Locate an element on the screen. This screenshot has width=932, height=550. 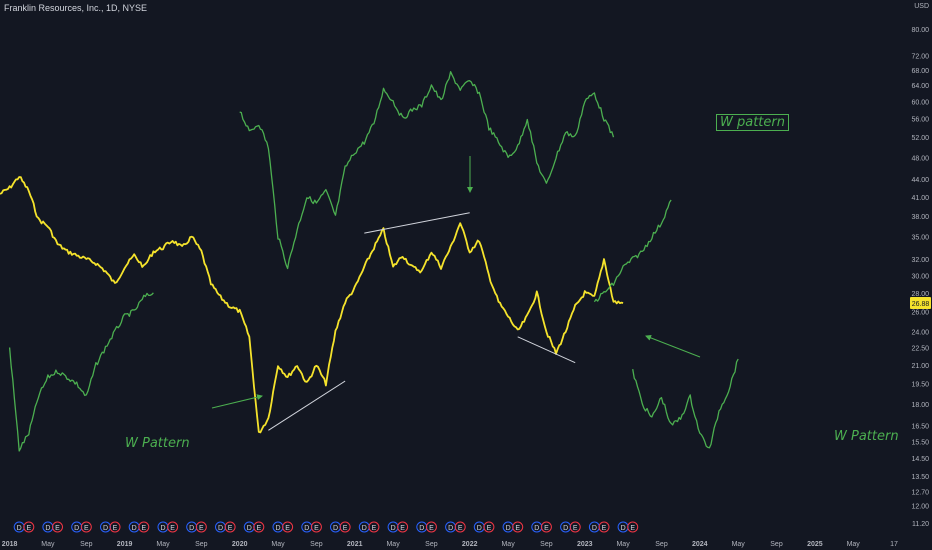
dividend-marker is located at coordinates (249, 527).